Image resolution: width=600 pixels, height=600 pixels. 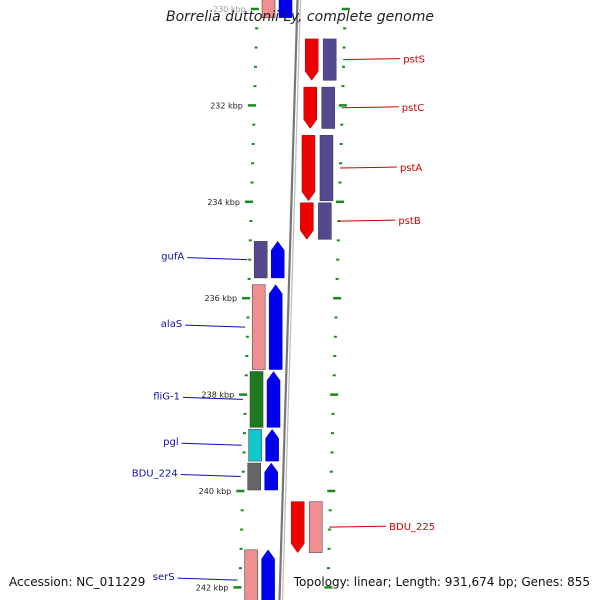 What do you see at coordinates (212, 587) in the screenshot?
I see `ruler-label: 242 kbp` at bounding box center [212, 587].